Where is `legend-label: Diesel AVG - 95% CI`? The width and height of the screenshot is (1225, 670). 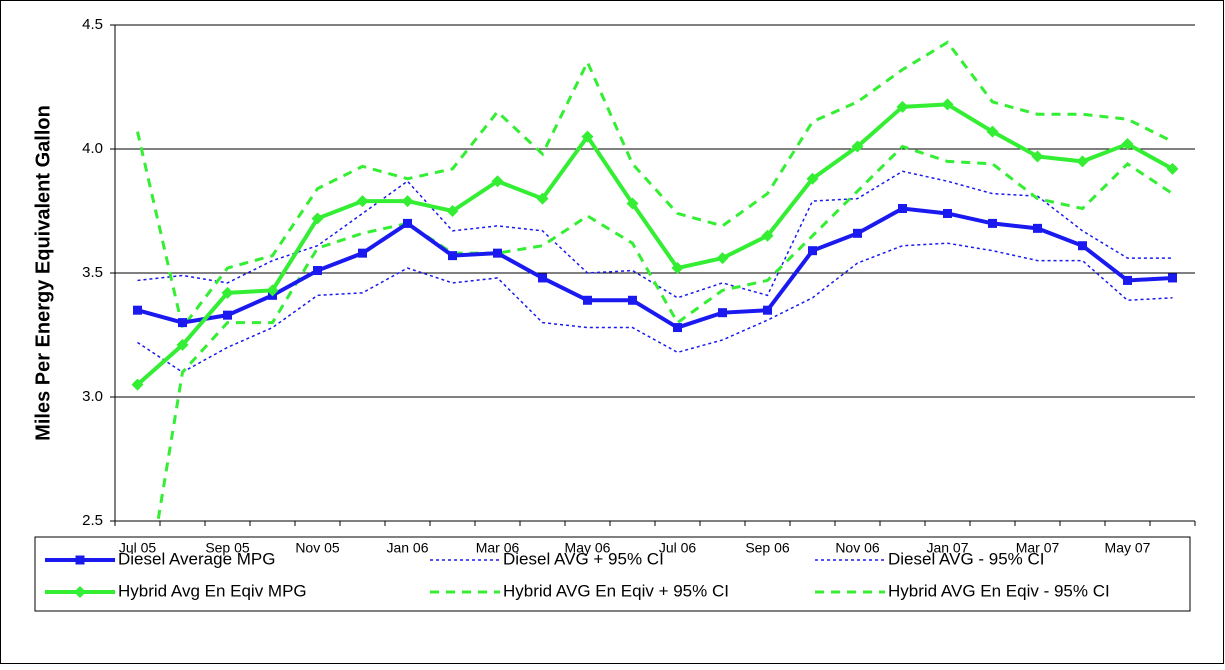
legend-label: Diesel AVG - 95% CI is located at coordinates (966, 558).